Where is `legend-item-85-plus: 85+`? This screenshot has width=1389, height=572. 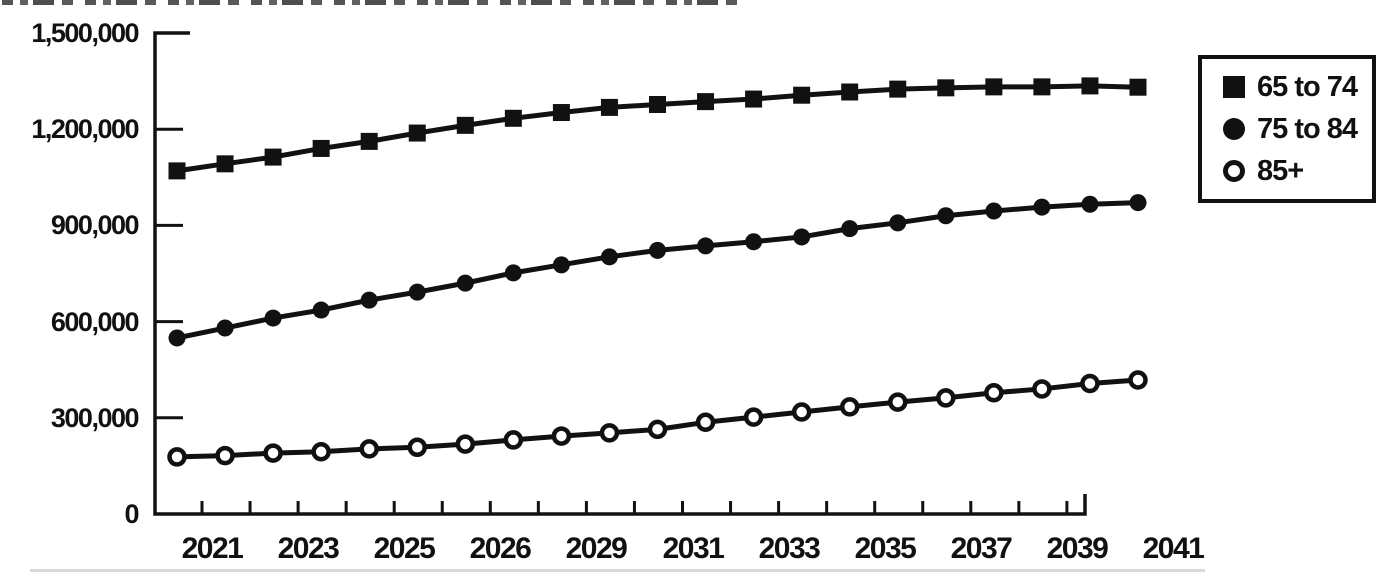
legend-item-85-plus: 85+ is located at coordinates (1297, 171).